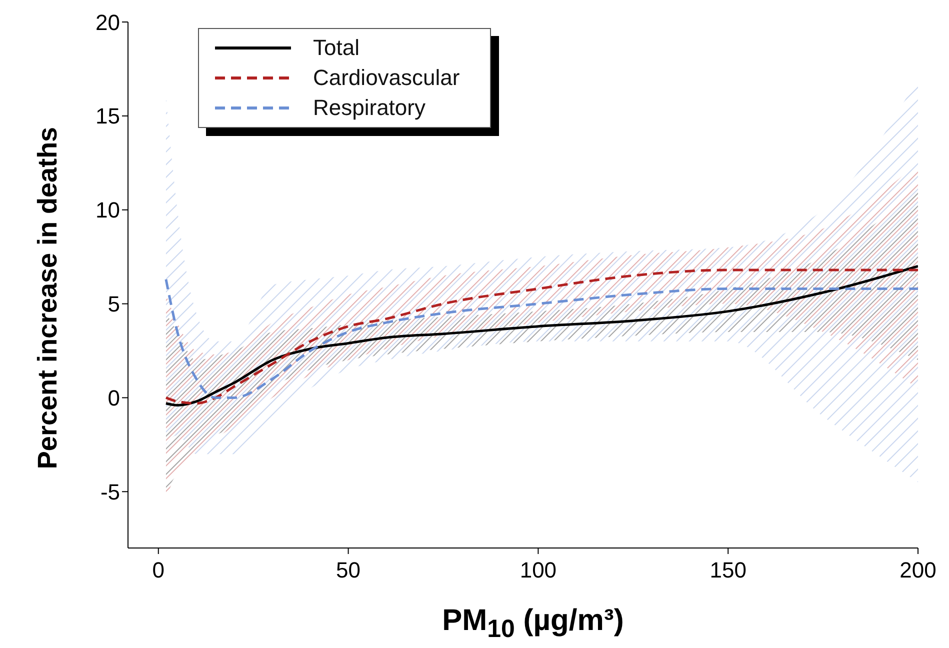  Describe the element at coordinates (348, 570) in the screenshot. I see `x-tick-label: 50` at that location.